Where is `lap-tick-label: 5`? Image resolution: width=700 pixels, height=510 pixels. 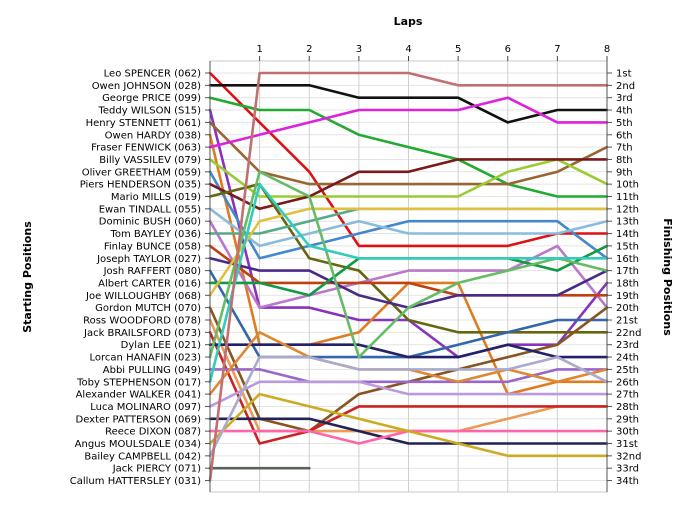 lap-tick-label: 5 is located at coordinates (458, 49).